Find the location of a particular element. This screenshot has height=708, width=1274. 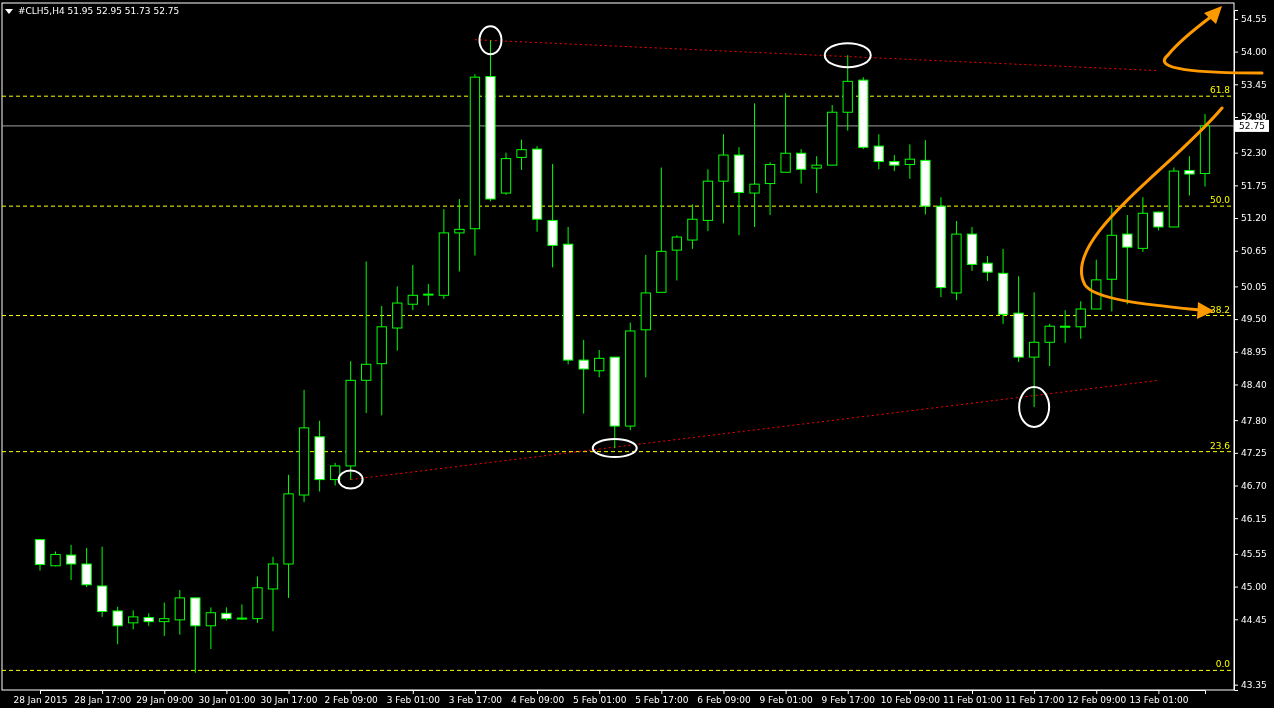

annotation: 0.0 is located at coordinates (1223, 664).